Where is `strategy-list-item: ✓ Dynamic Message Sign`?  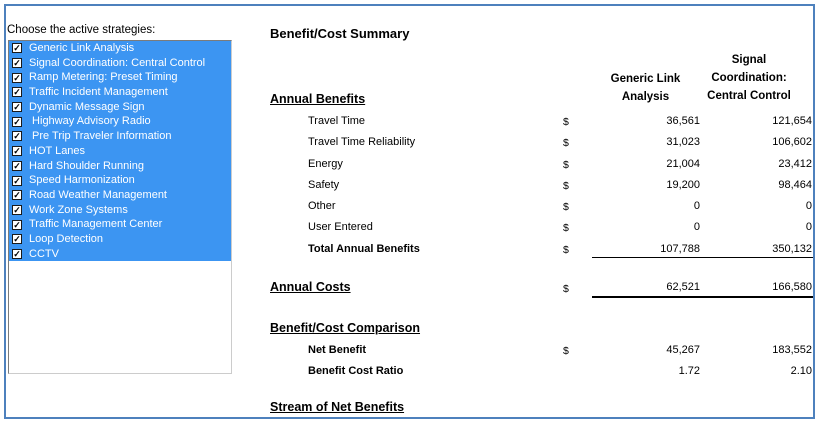 strategy-list-item: ✓ Dynamic Message Sign is located at coordinates (120, 107).